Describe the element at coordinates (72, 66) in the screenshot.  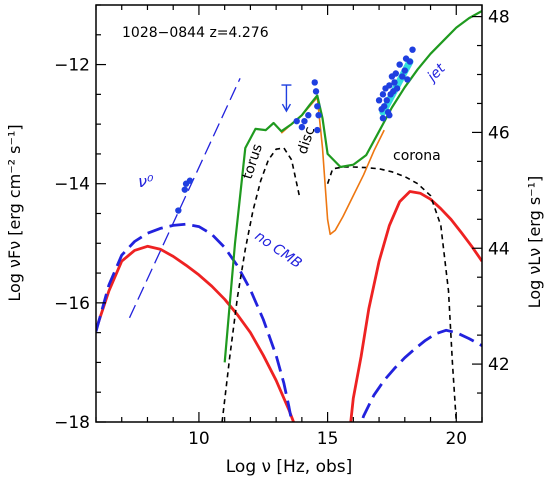
I see `y-tick-label-left: −12` at that location.